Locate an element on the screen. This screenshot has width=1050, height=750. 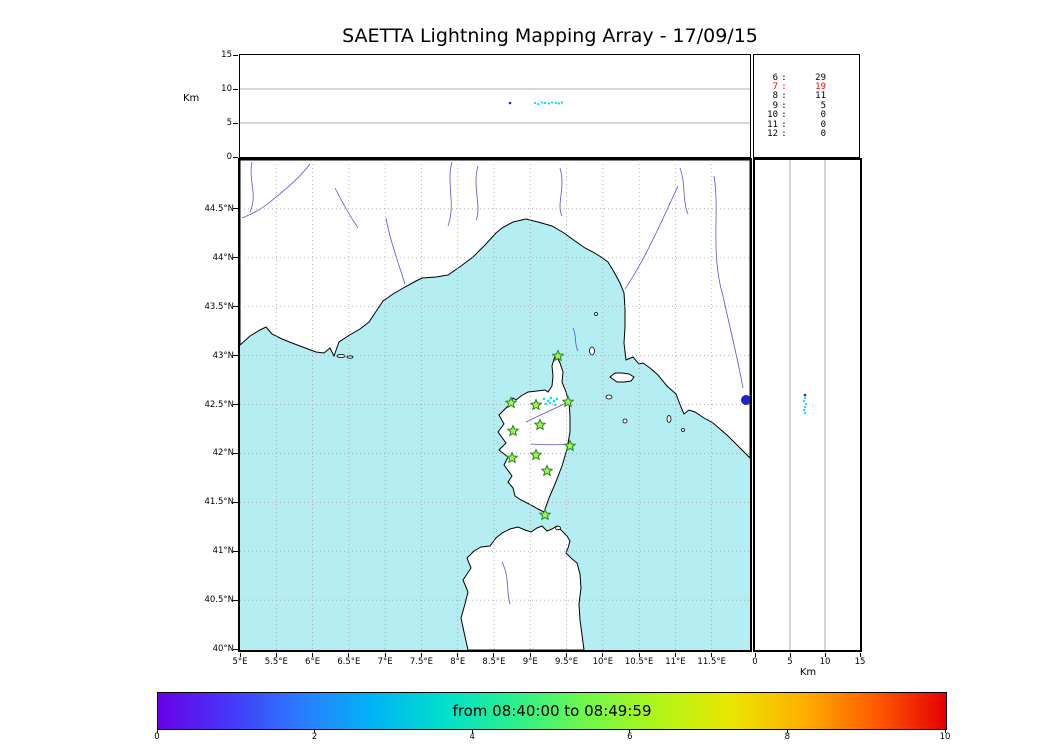
latitude-tick-label: 41°N is located at coordinates (223, 551).